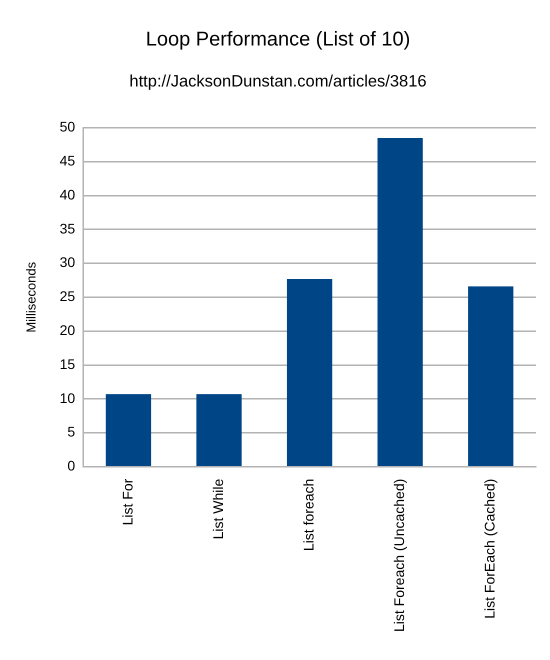 The image size is (550, 660). I want to click on chart-title: Loop Performance (List of 10), so click(278, 39).